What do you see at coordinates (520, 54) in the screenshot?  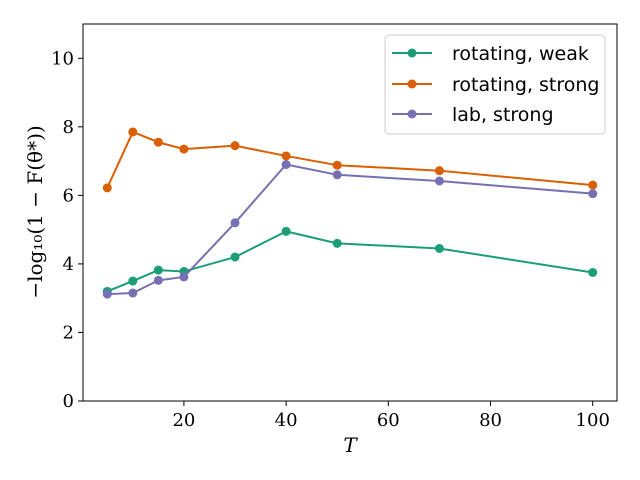 I see `legend-label: rotating, weak` at bounding box center [520, 54].